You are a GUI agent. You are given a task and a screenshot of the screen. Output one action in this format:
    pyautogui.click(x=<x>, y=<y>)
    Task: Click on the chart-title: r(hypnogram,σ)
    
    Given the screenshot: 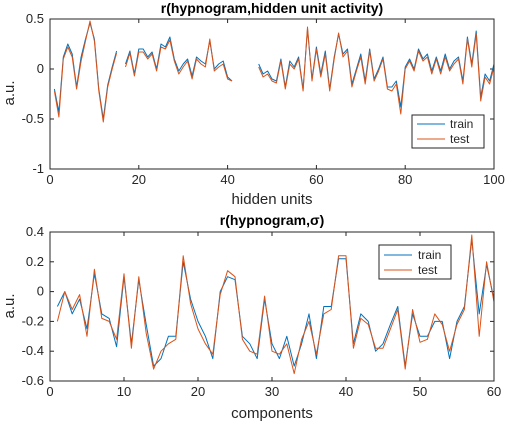 What is the action you would take?
    pyautogui.click(x=272, y=220)
    